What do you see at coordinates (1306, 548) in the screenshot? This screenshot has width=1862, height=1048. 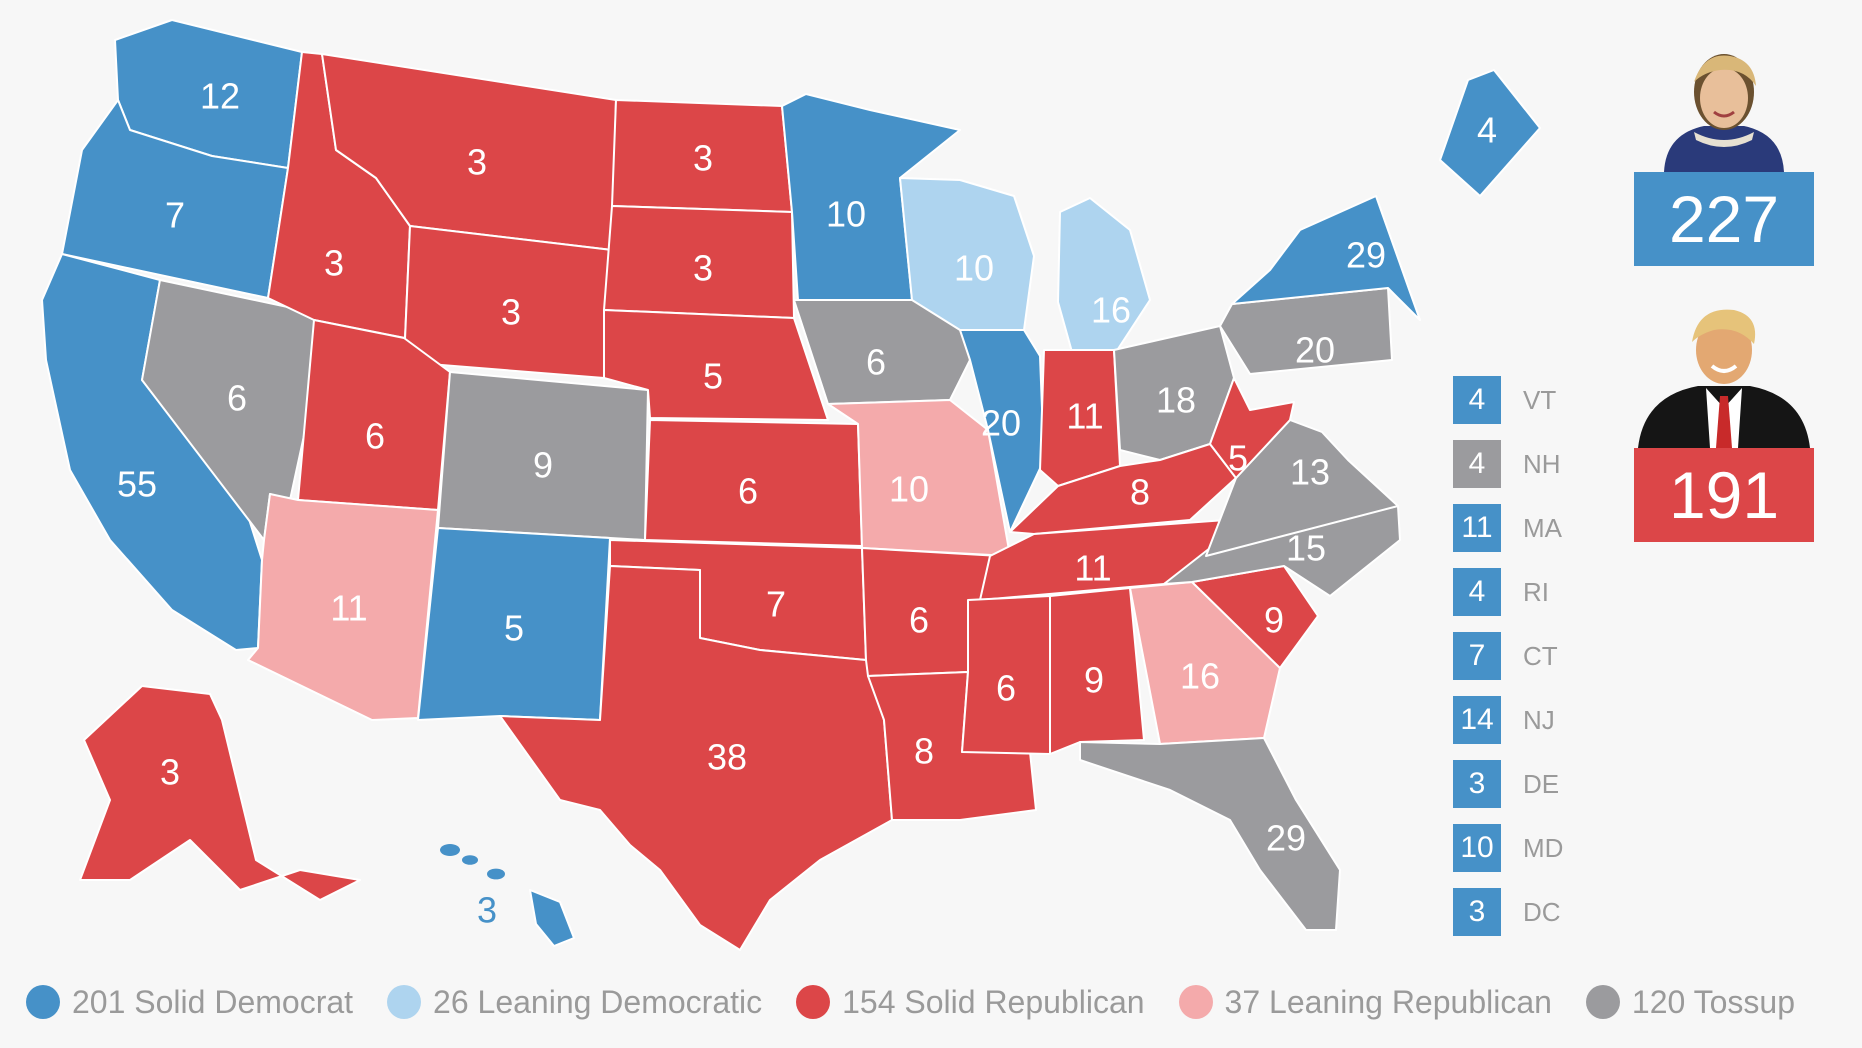 I see `ev-label-nc: 15` at bounding box center [1306, 548].